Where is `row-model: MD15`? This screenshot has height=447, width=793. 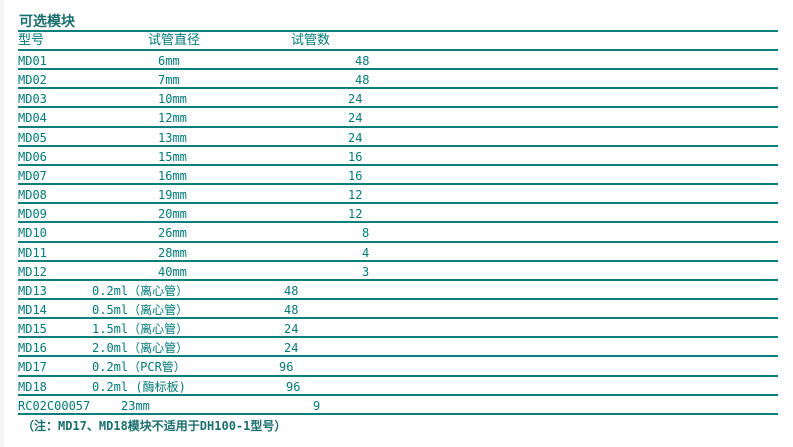 row-model: MD15 is located at coordinates (32, 329).